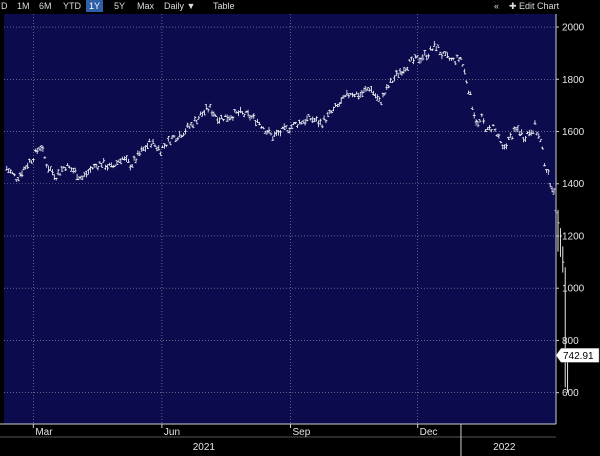 Image resolution: width=600 pixels, height=456 pixels. What do you see at coordinates (429, 432) in the screenshot?
I see `x-tick-label: Dec` at bounding box center [429, 432].